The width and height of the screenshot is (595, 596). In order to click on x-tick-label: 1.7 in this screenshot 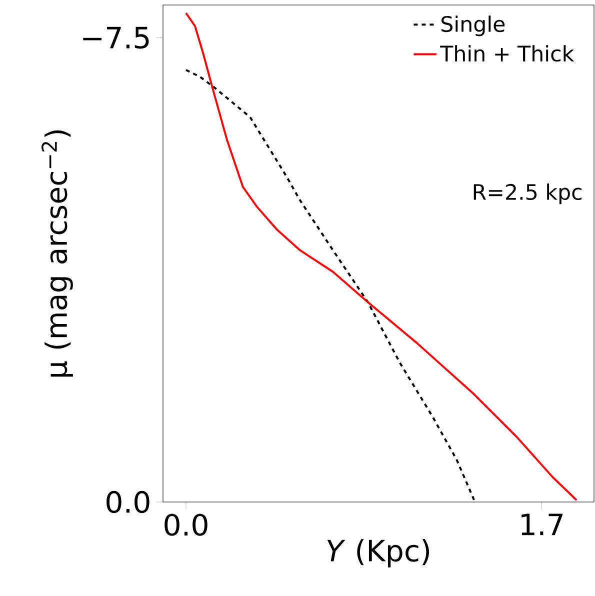, I will do `click(542, 525)`.